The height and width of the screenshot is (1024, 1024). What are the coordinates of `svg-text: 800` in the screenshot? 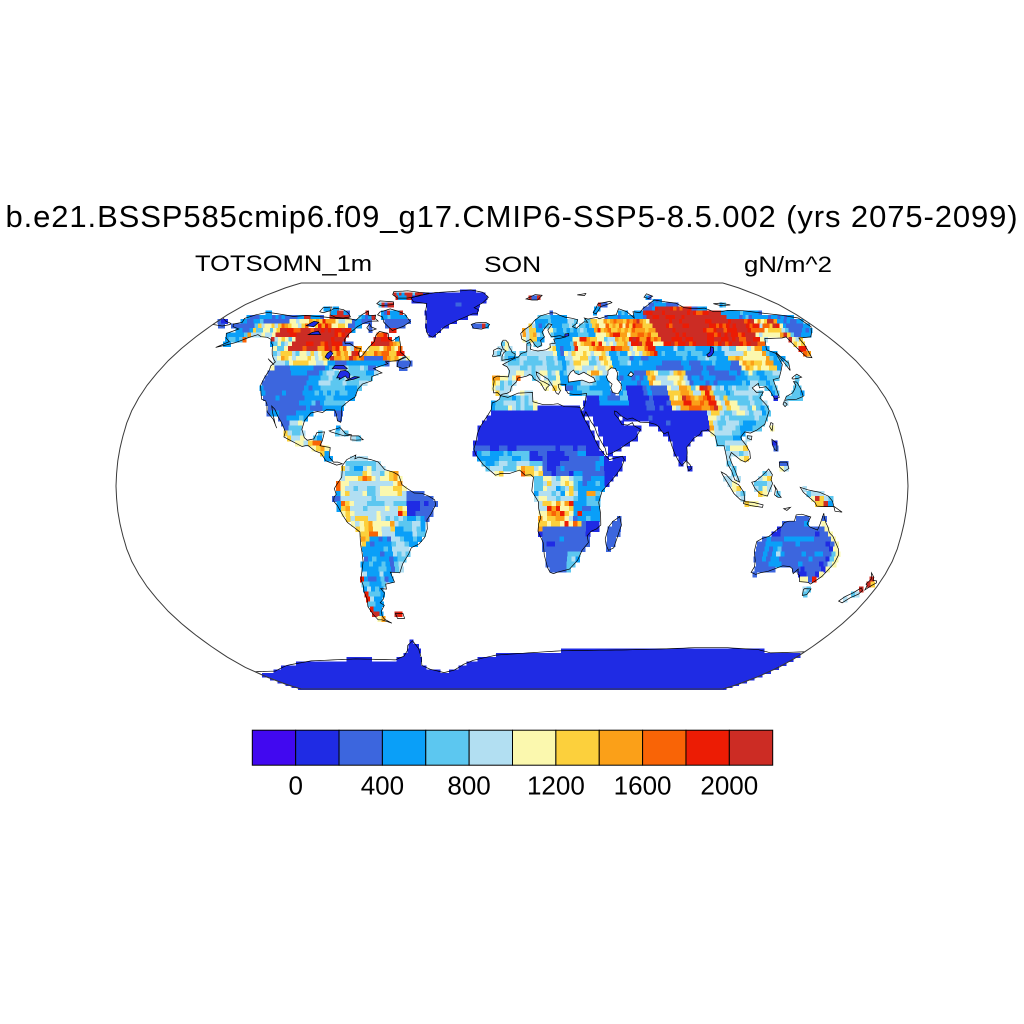 It's located at (468, 786).